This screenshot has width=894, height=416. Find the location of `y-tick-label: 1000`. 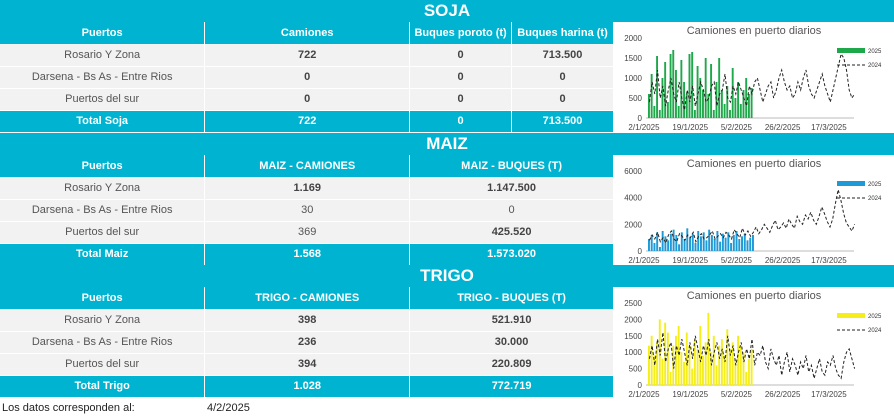

y-tick-label: 1000 is located at coordinates (633, 352).